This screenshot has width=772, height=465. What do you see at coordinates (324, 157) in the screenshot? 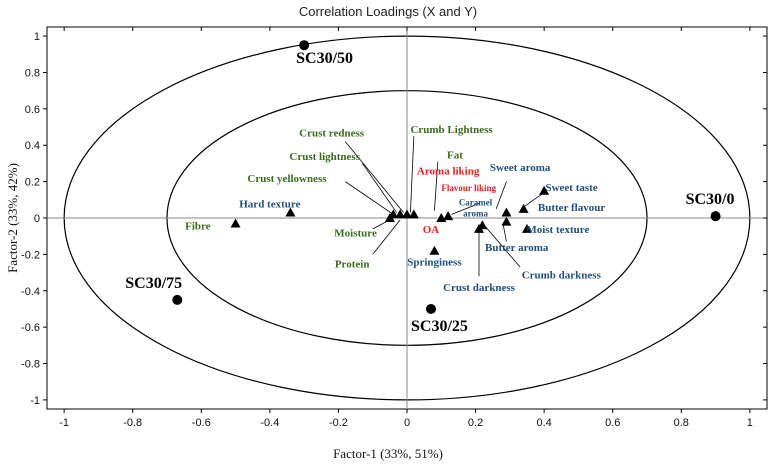
I see `variable-label: Crust lightness` at bounding box center [324, 157].